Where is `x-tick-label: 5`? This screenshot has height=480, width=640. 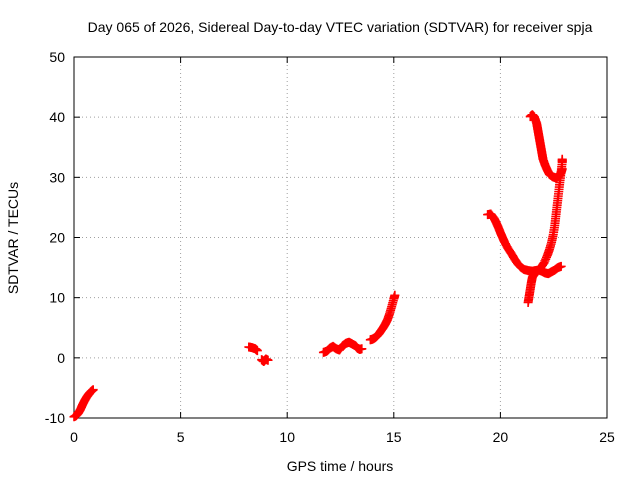 x-tick-label: 5 is located at coordinates (181, 437).